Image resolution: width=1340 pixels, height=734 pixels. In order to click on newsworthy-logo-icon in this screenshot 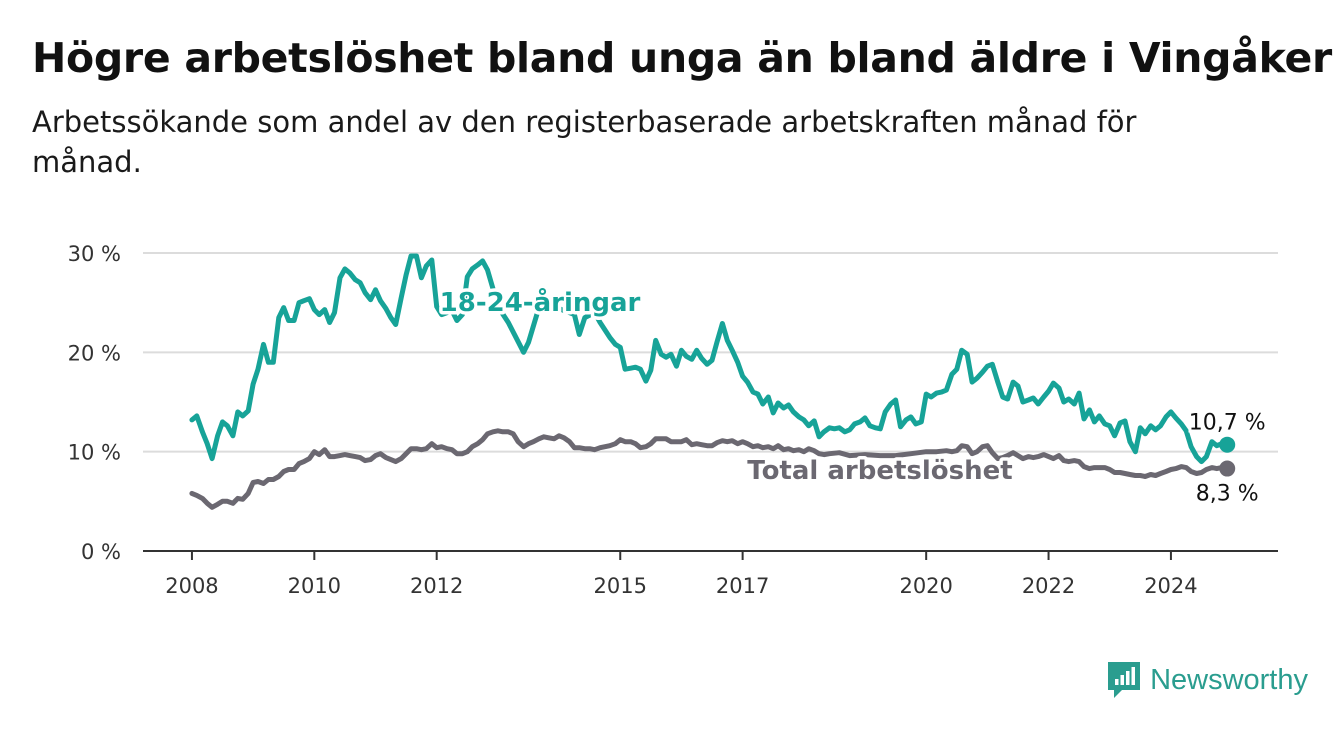, I will do `click(1124, 680)`.